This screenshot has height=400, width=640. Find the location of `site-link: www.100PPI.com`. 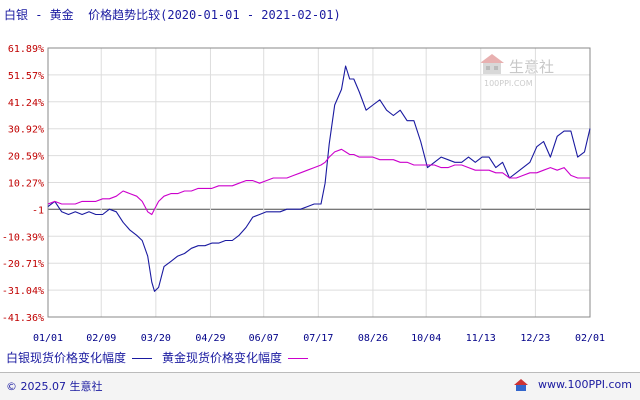

site-link: www.100PPI.com is located at coordinates (585, 384).